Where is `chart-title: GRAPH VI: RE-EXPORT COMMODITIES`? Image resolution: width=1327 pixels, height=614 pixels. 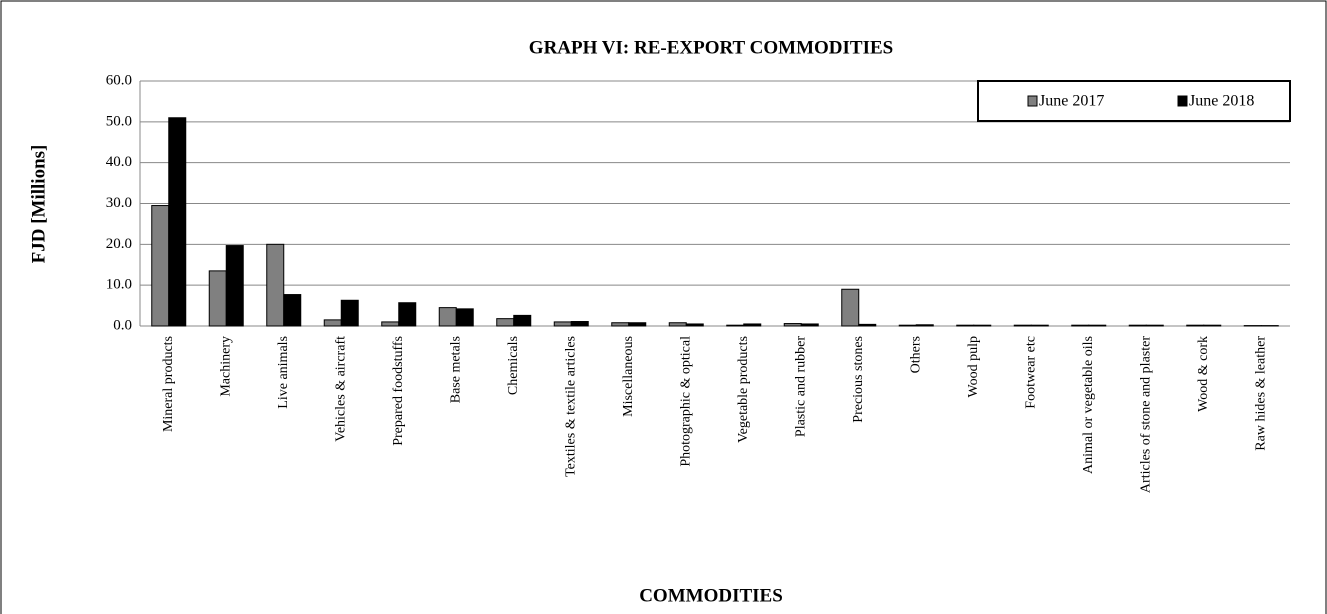 chart-title: GRAPH VI: RE-EXPORT COMMODITIES is located at coordinates (711, 47).